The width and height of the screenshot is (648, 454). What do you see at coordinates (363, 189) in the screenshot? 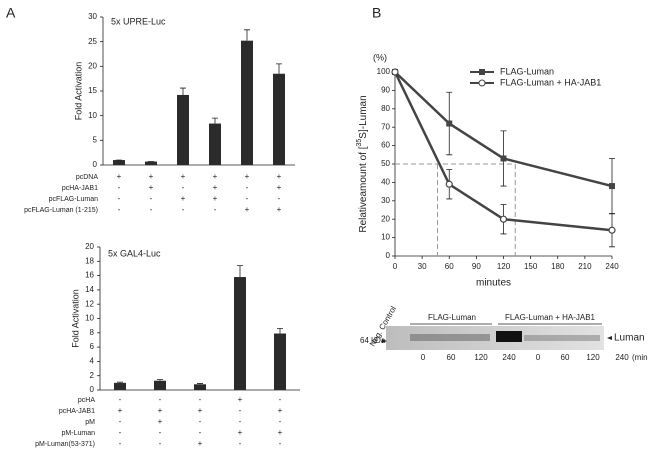
I see `y-axis-label-part: Relativeamount of [` at bounding box center [363, 189].